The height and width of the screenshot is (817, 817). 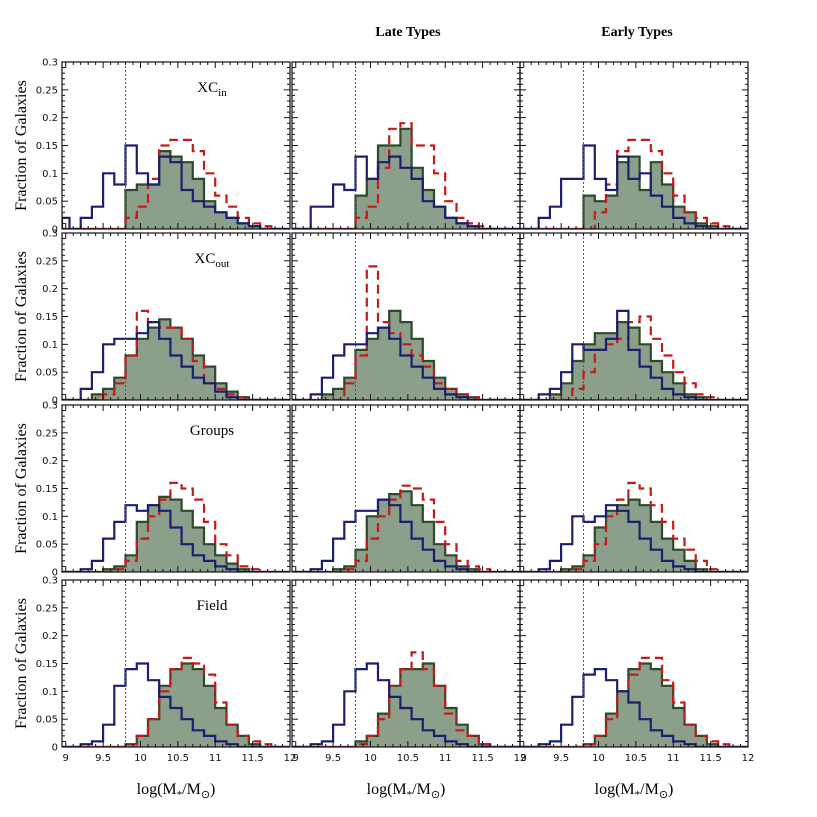 I want to click on x-tick-label: 9.5, so click(x=561, y=758).